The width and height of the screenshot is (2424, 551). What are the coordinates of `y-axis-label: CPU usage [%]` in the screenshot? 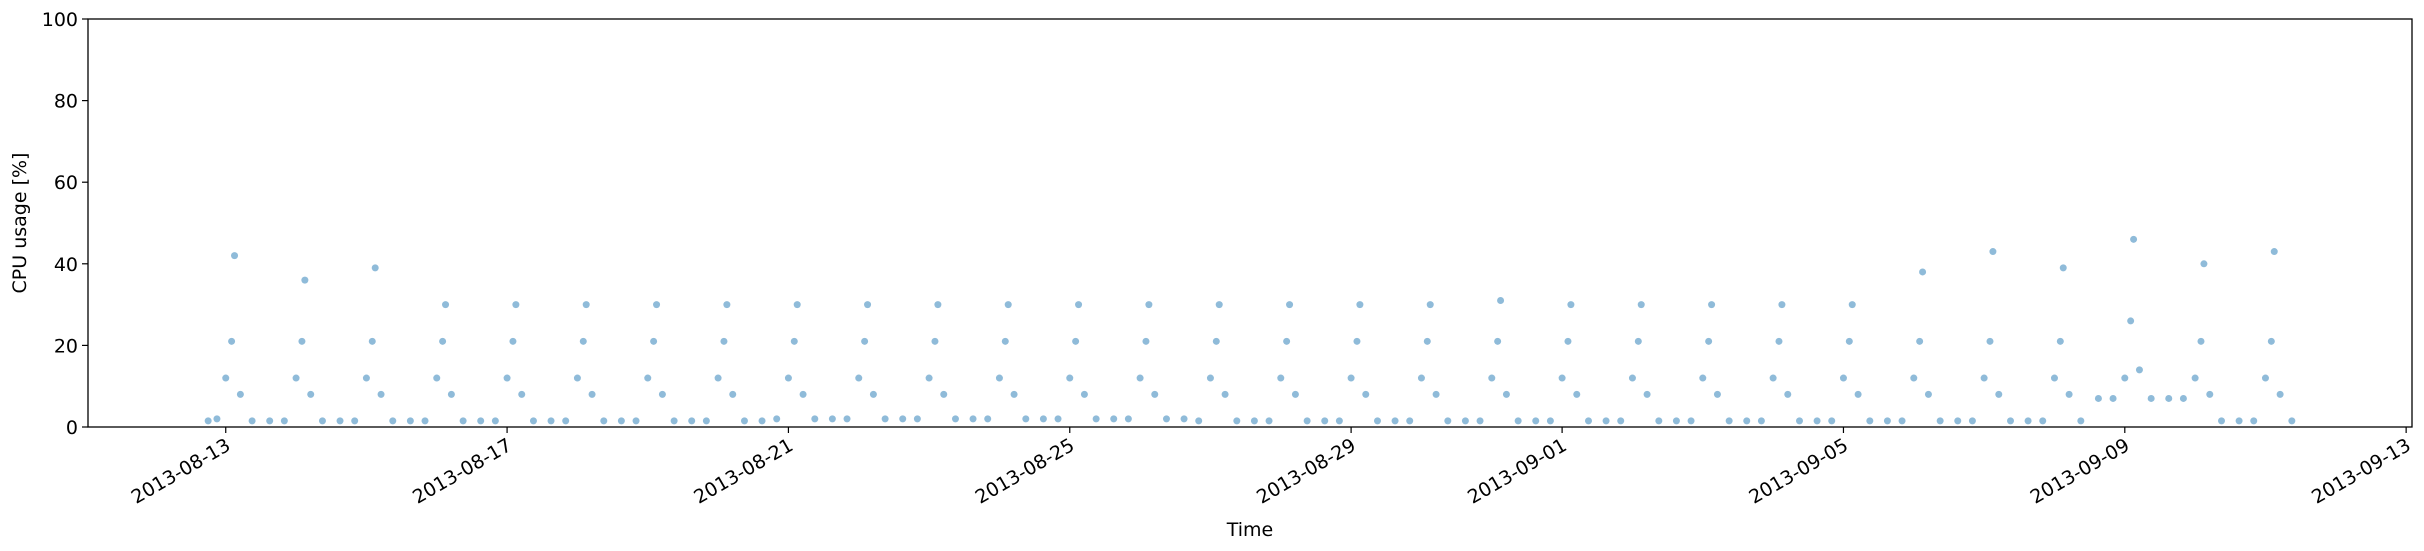 It's located at (20, 223).